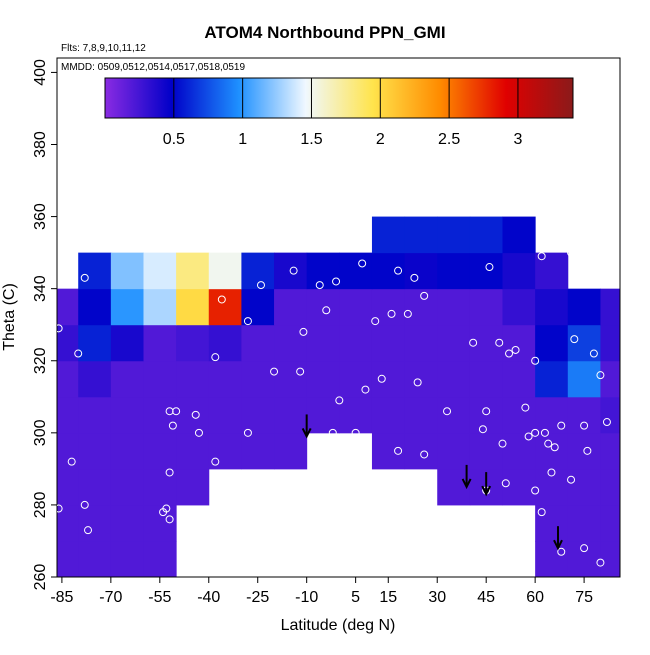 Image resolution: width=650 pixels, height=655 pixels. Describe the element at coordinates (242, 139) in the screenshot. I see `colorbar-tick-label: 1` at that location.